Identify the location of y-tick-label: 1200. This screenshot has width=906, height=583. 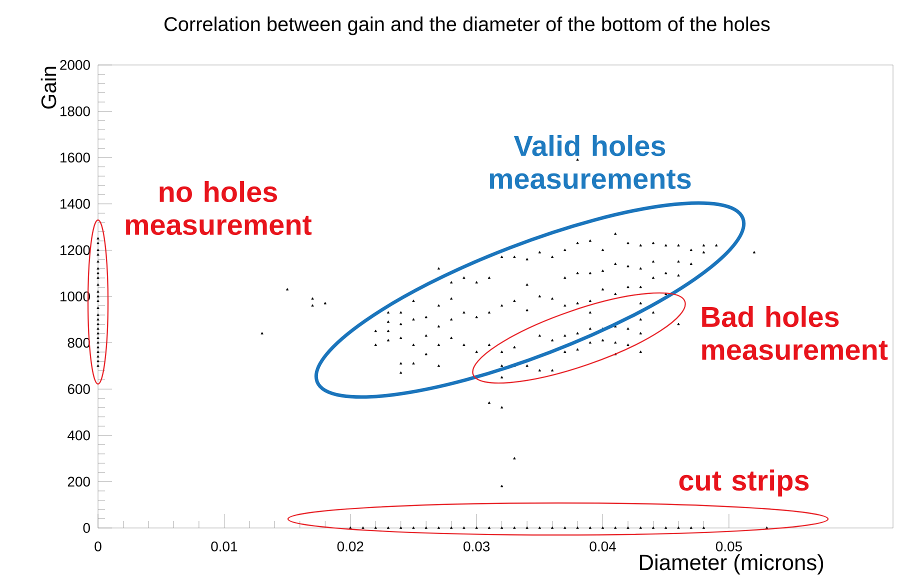
(75, 250).